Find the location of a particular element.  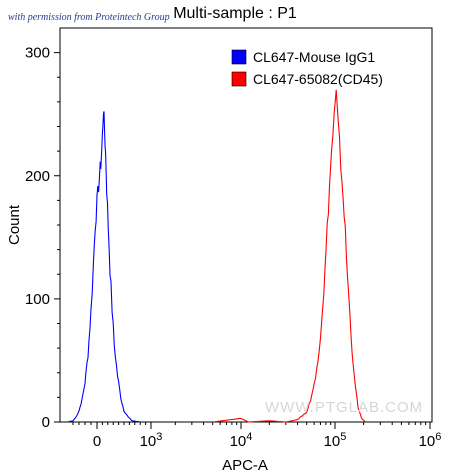

x-tick-label: 10⁶ is located at coordinates (430, 440).